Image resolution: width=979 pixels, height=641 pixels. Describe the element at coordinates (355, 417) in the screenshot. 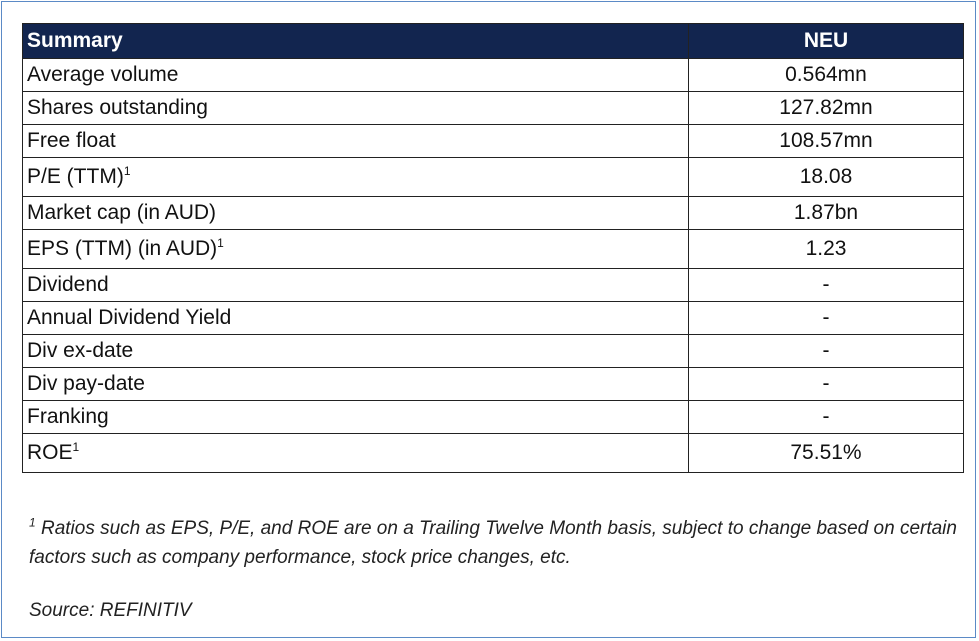

I see `row-label: Franking` at that location.